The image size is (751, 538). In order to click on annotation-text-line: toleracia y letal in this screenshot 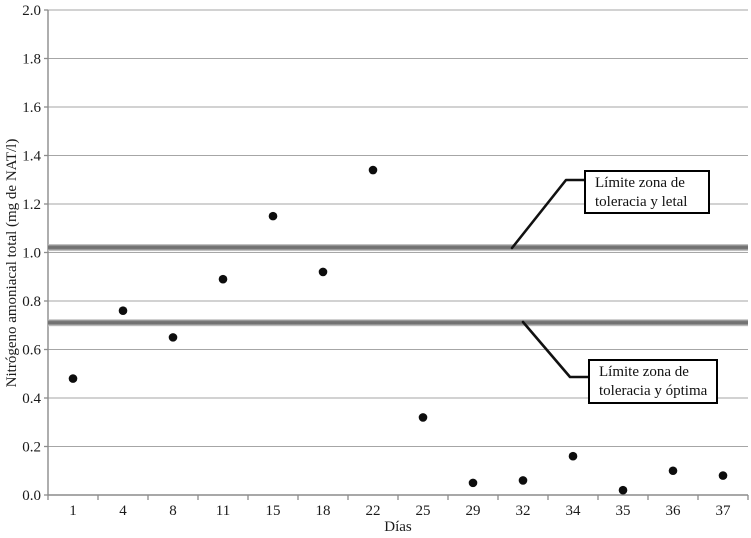, I will do `click(641, 202)`.